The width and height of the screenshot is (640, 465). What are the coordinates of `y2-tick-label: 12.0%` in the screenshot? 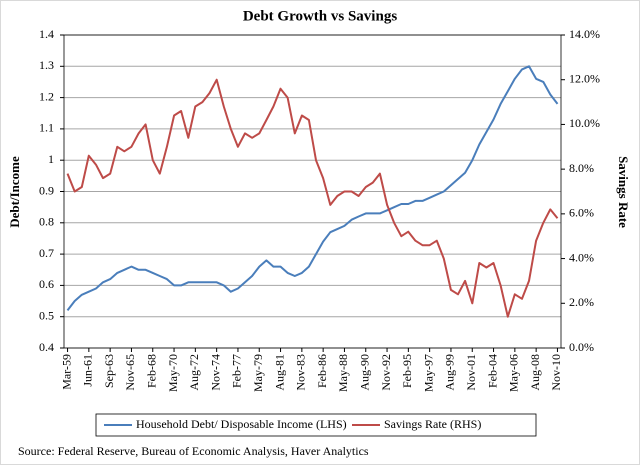 It's located at (584, 78).